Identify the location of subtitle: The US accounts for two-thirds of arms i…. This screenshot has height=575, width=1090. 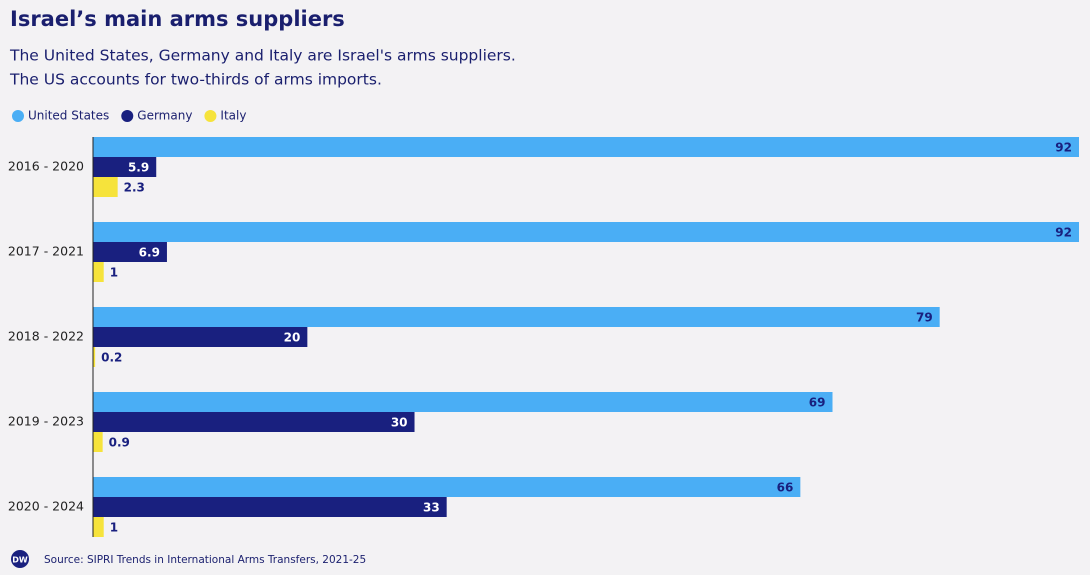
(195, 80).